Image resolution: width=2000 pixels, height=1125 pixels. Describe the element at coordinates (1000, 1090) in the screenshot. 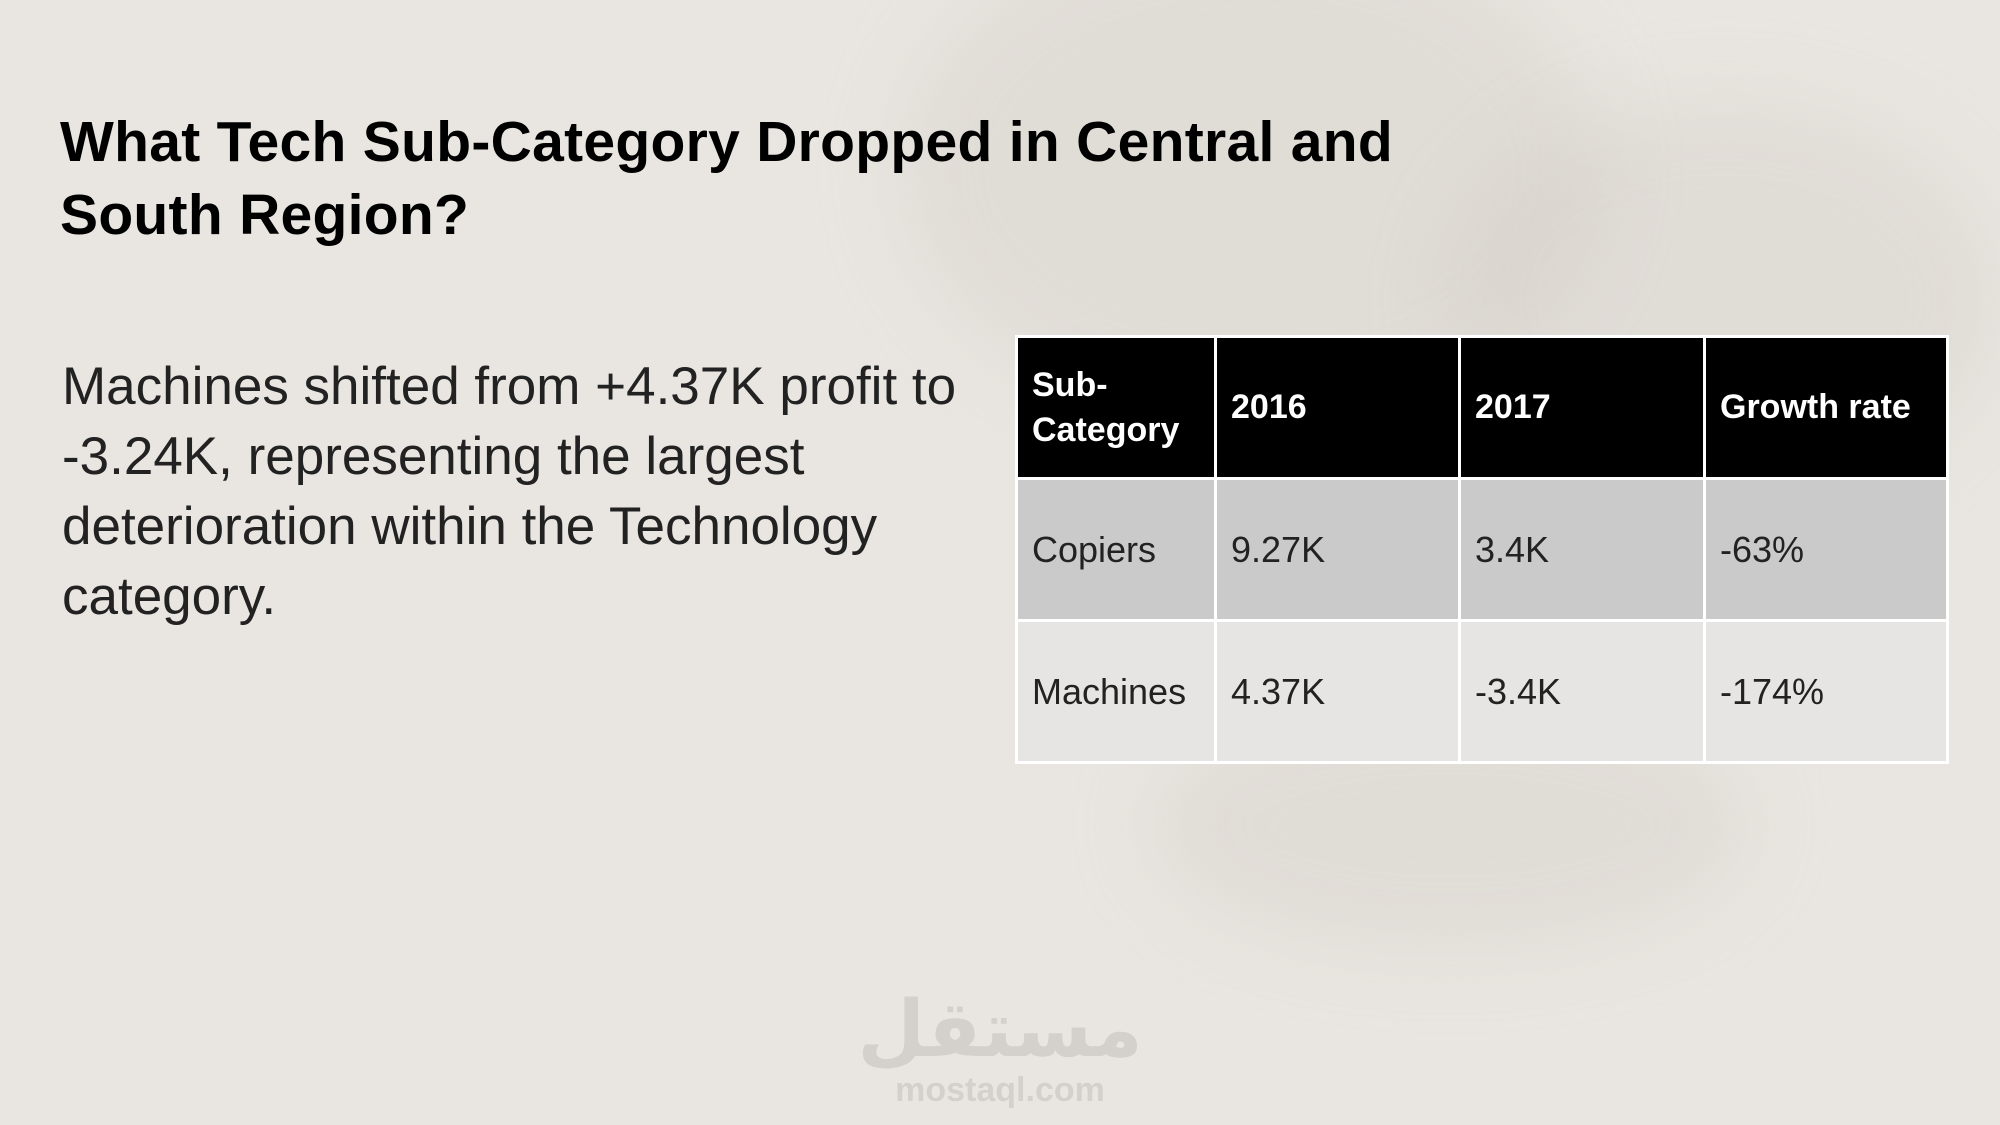

I see `watermark-site: mostaql.com` at that location.